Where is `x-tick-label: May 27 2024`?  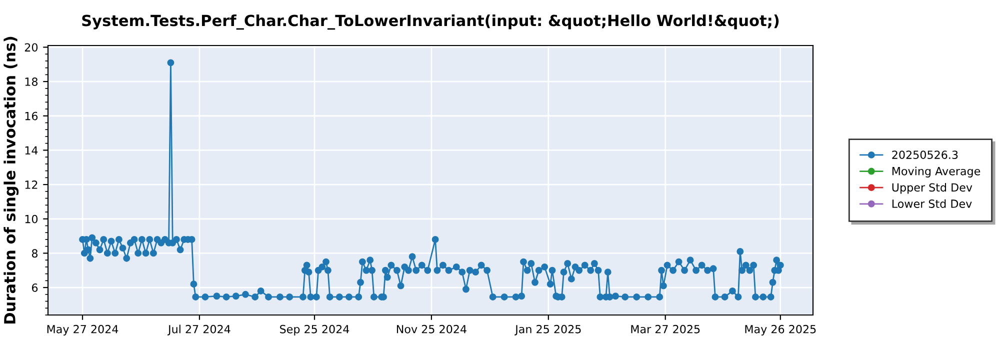 x-tick-label: May 27 2024 is located at coordinates (82, 330).